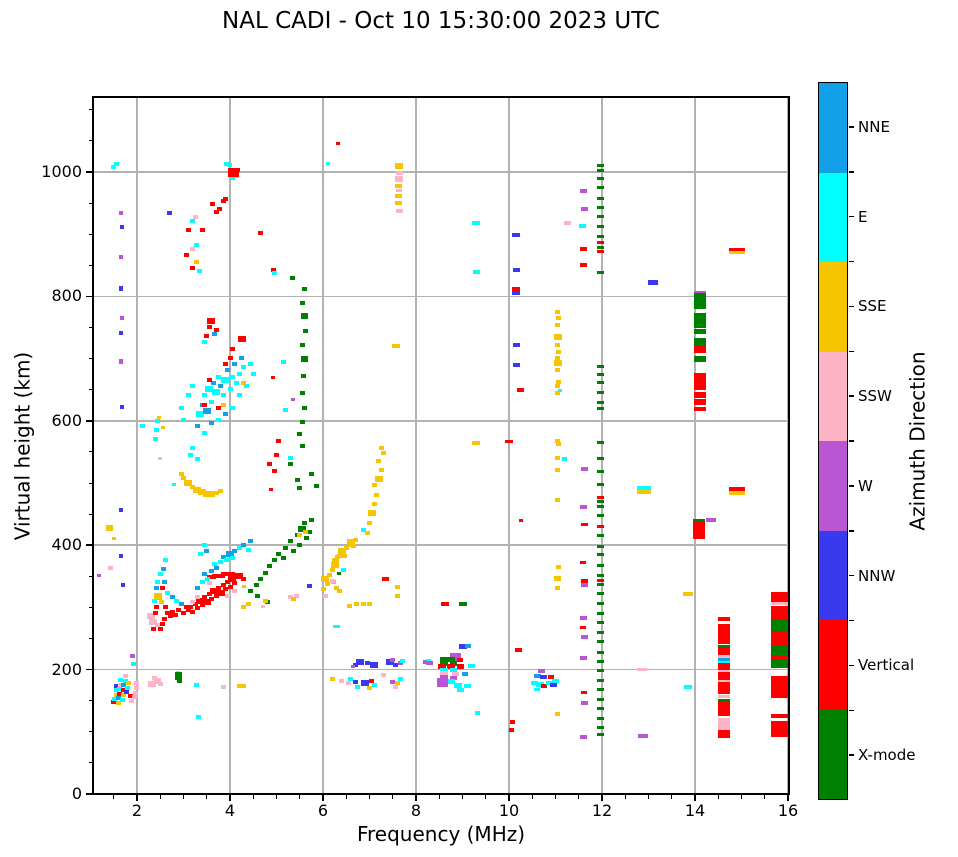 This screenshot has height=857, width=958. What do you see at coordinates (874, 126) in the screenshot?
I see `colorbar-label-nne: NNE` at bounding box center [874, 126].